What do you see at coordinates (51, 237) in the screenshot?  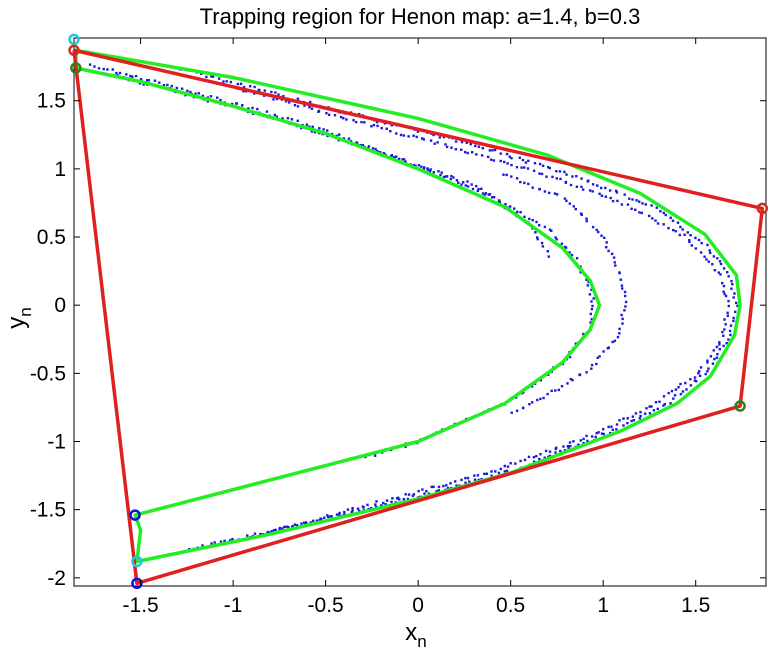 I see `y-tick-label: 0.5` at bounding box center [51, 237].